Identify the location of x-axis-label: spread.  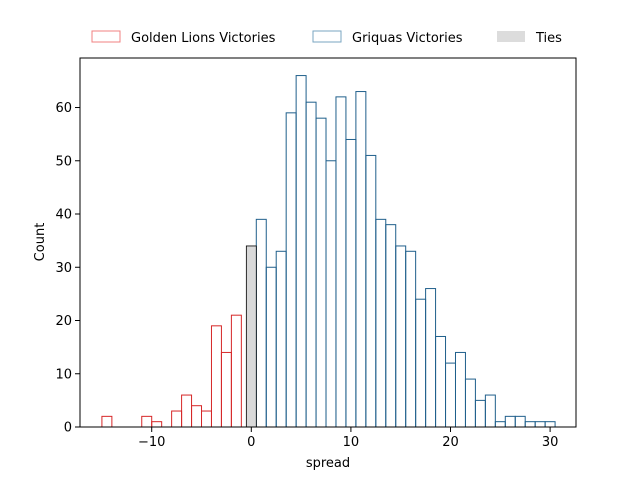
(328, 463).